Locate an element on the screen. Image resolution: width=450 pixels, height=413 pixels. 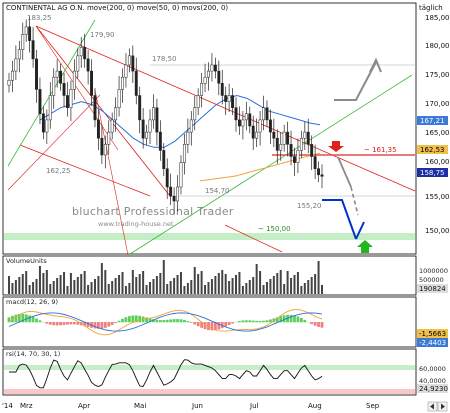
red-channel-bottom is located at coordinates (253, 238).